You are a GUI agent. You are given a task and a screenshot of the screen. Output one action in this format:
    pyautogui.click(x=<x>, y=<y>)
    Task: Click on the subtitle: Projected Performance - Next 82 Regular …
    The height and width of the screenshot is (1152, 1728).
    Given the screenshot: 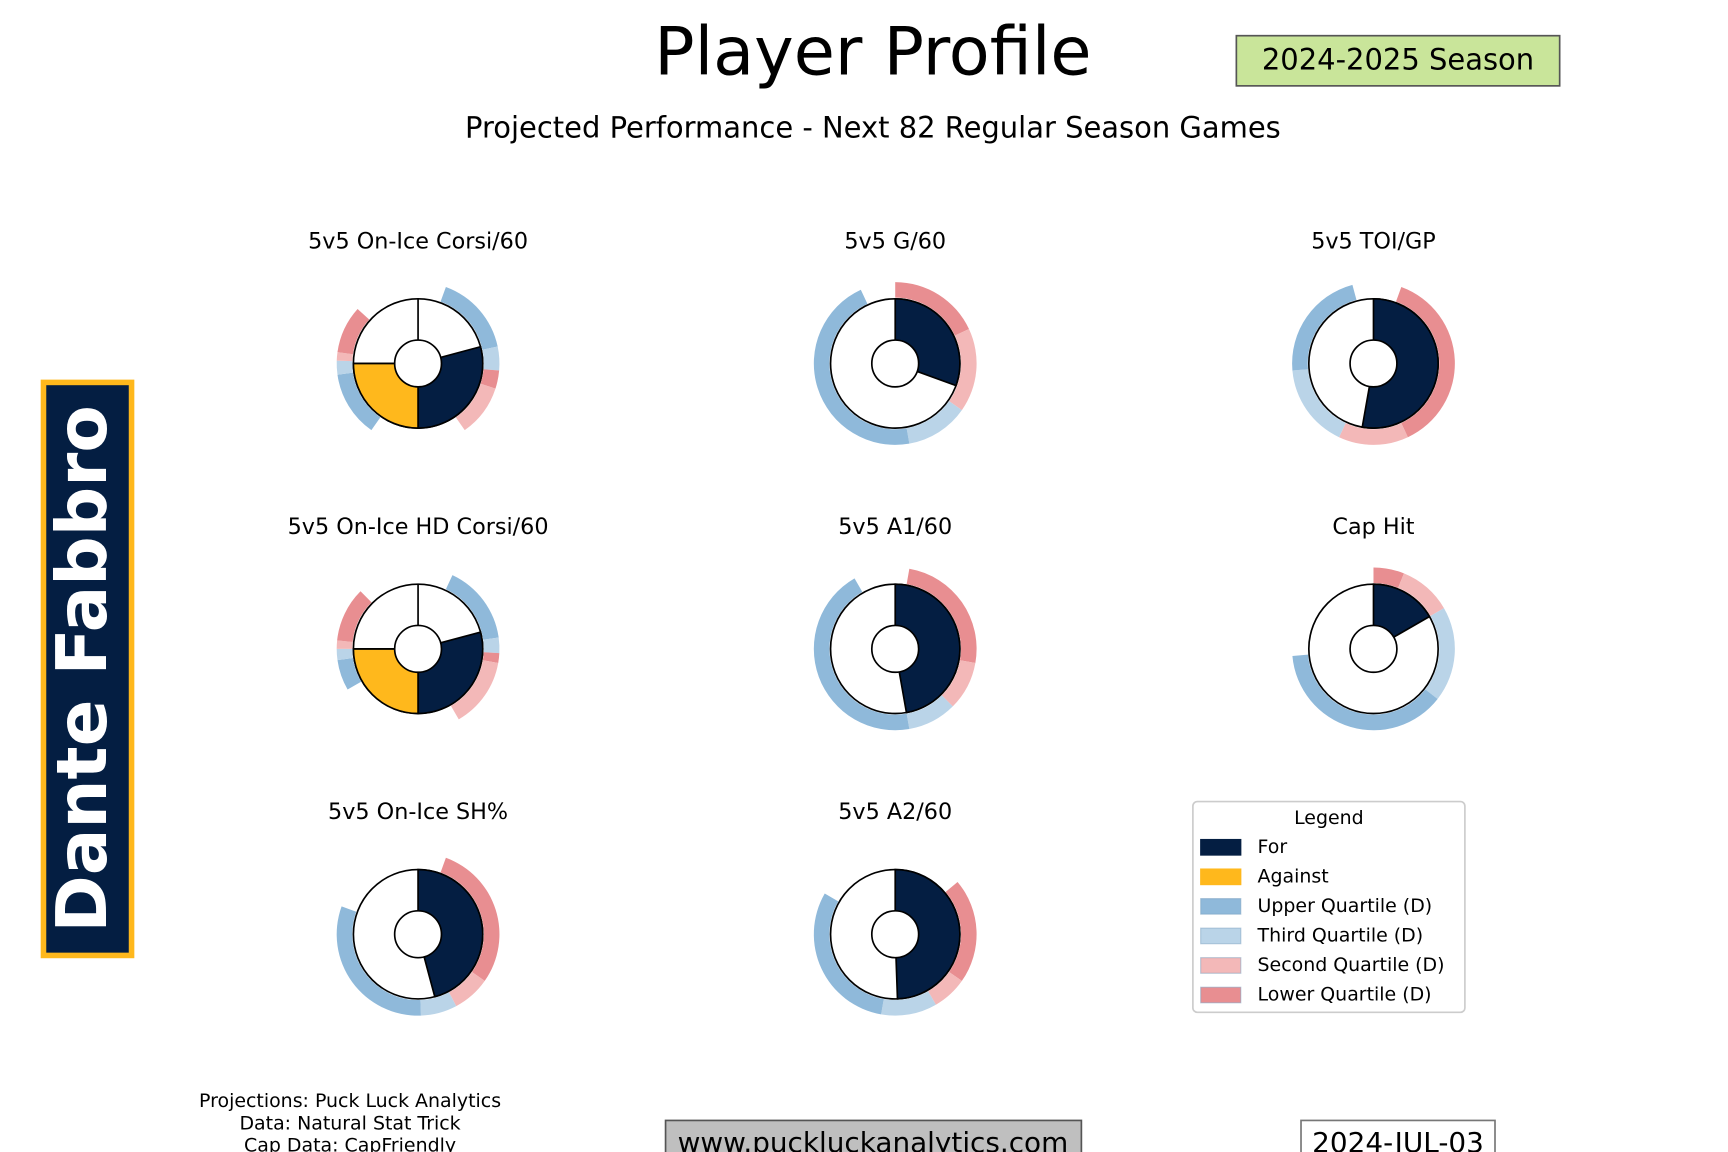 What is the action you would take?
    pyautogui.click(x=873, y=127)
    